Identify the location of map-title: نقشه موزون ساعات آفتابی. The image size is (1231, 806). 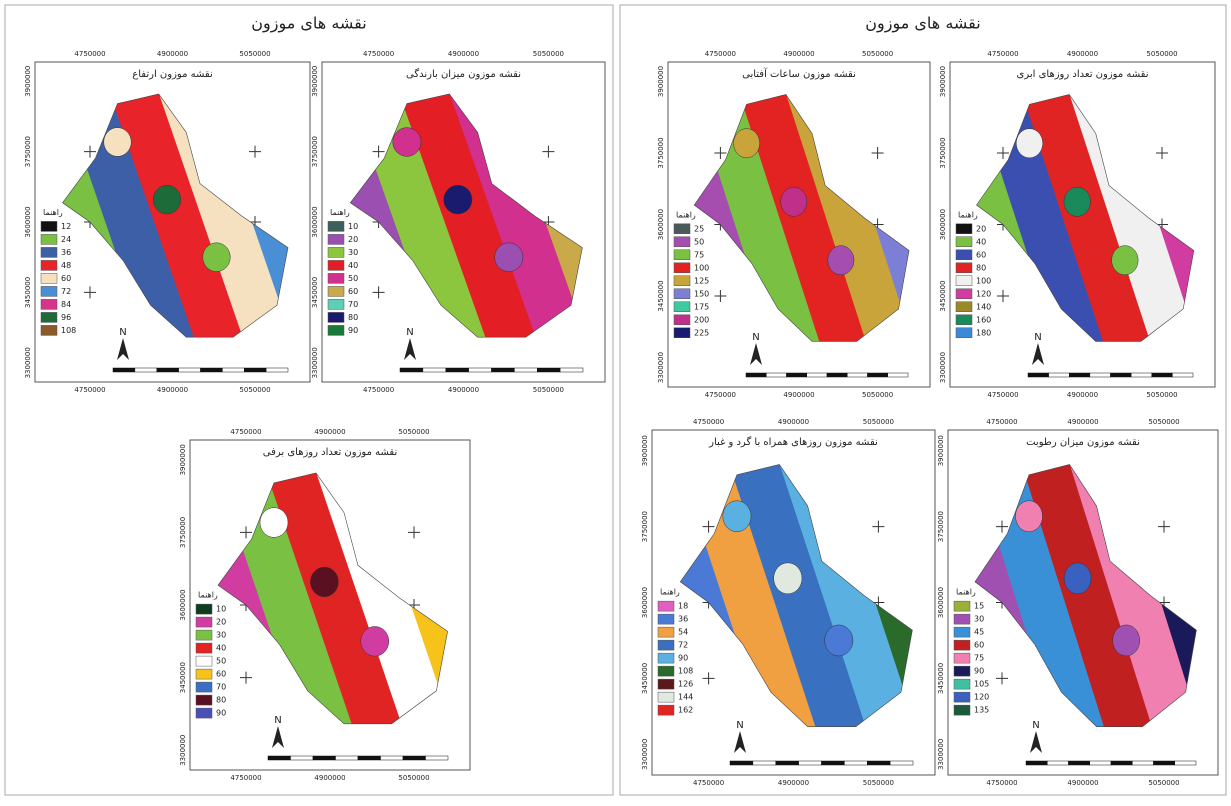
(799, 73).